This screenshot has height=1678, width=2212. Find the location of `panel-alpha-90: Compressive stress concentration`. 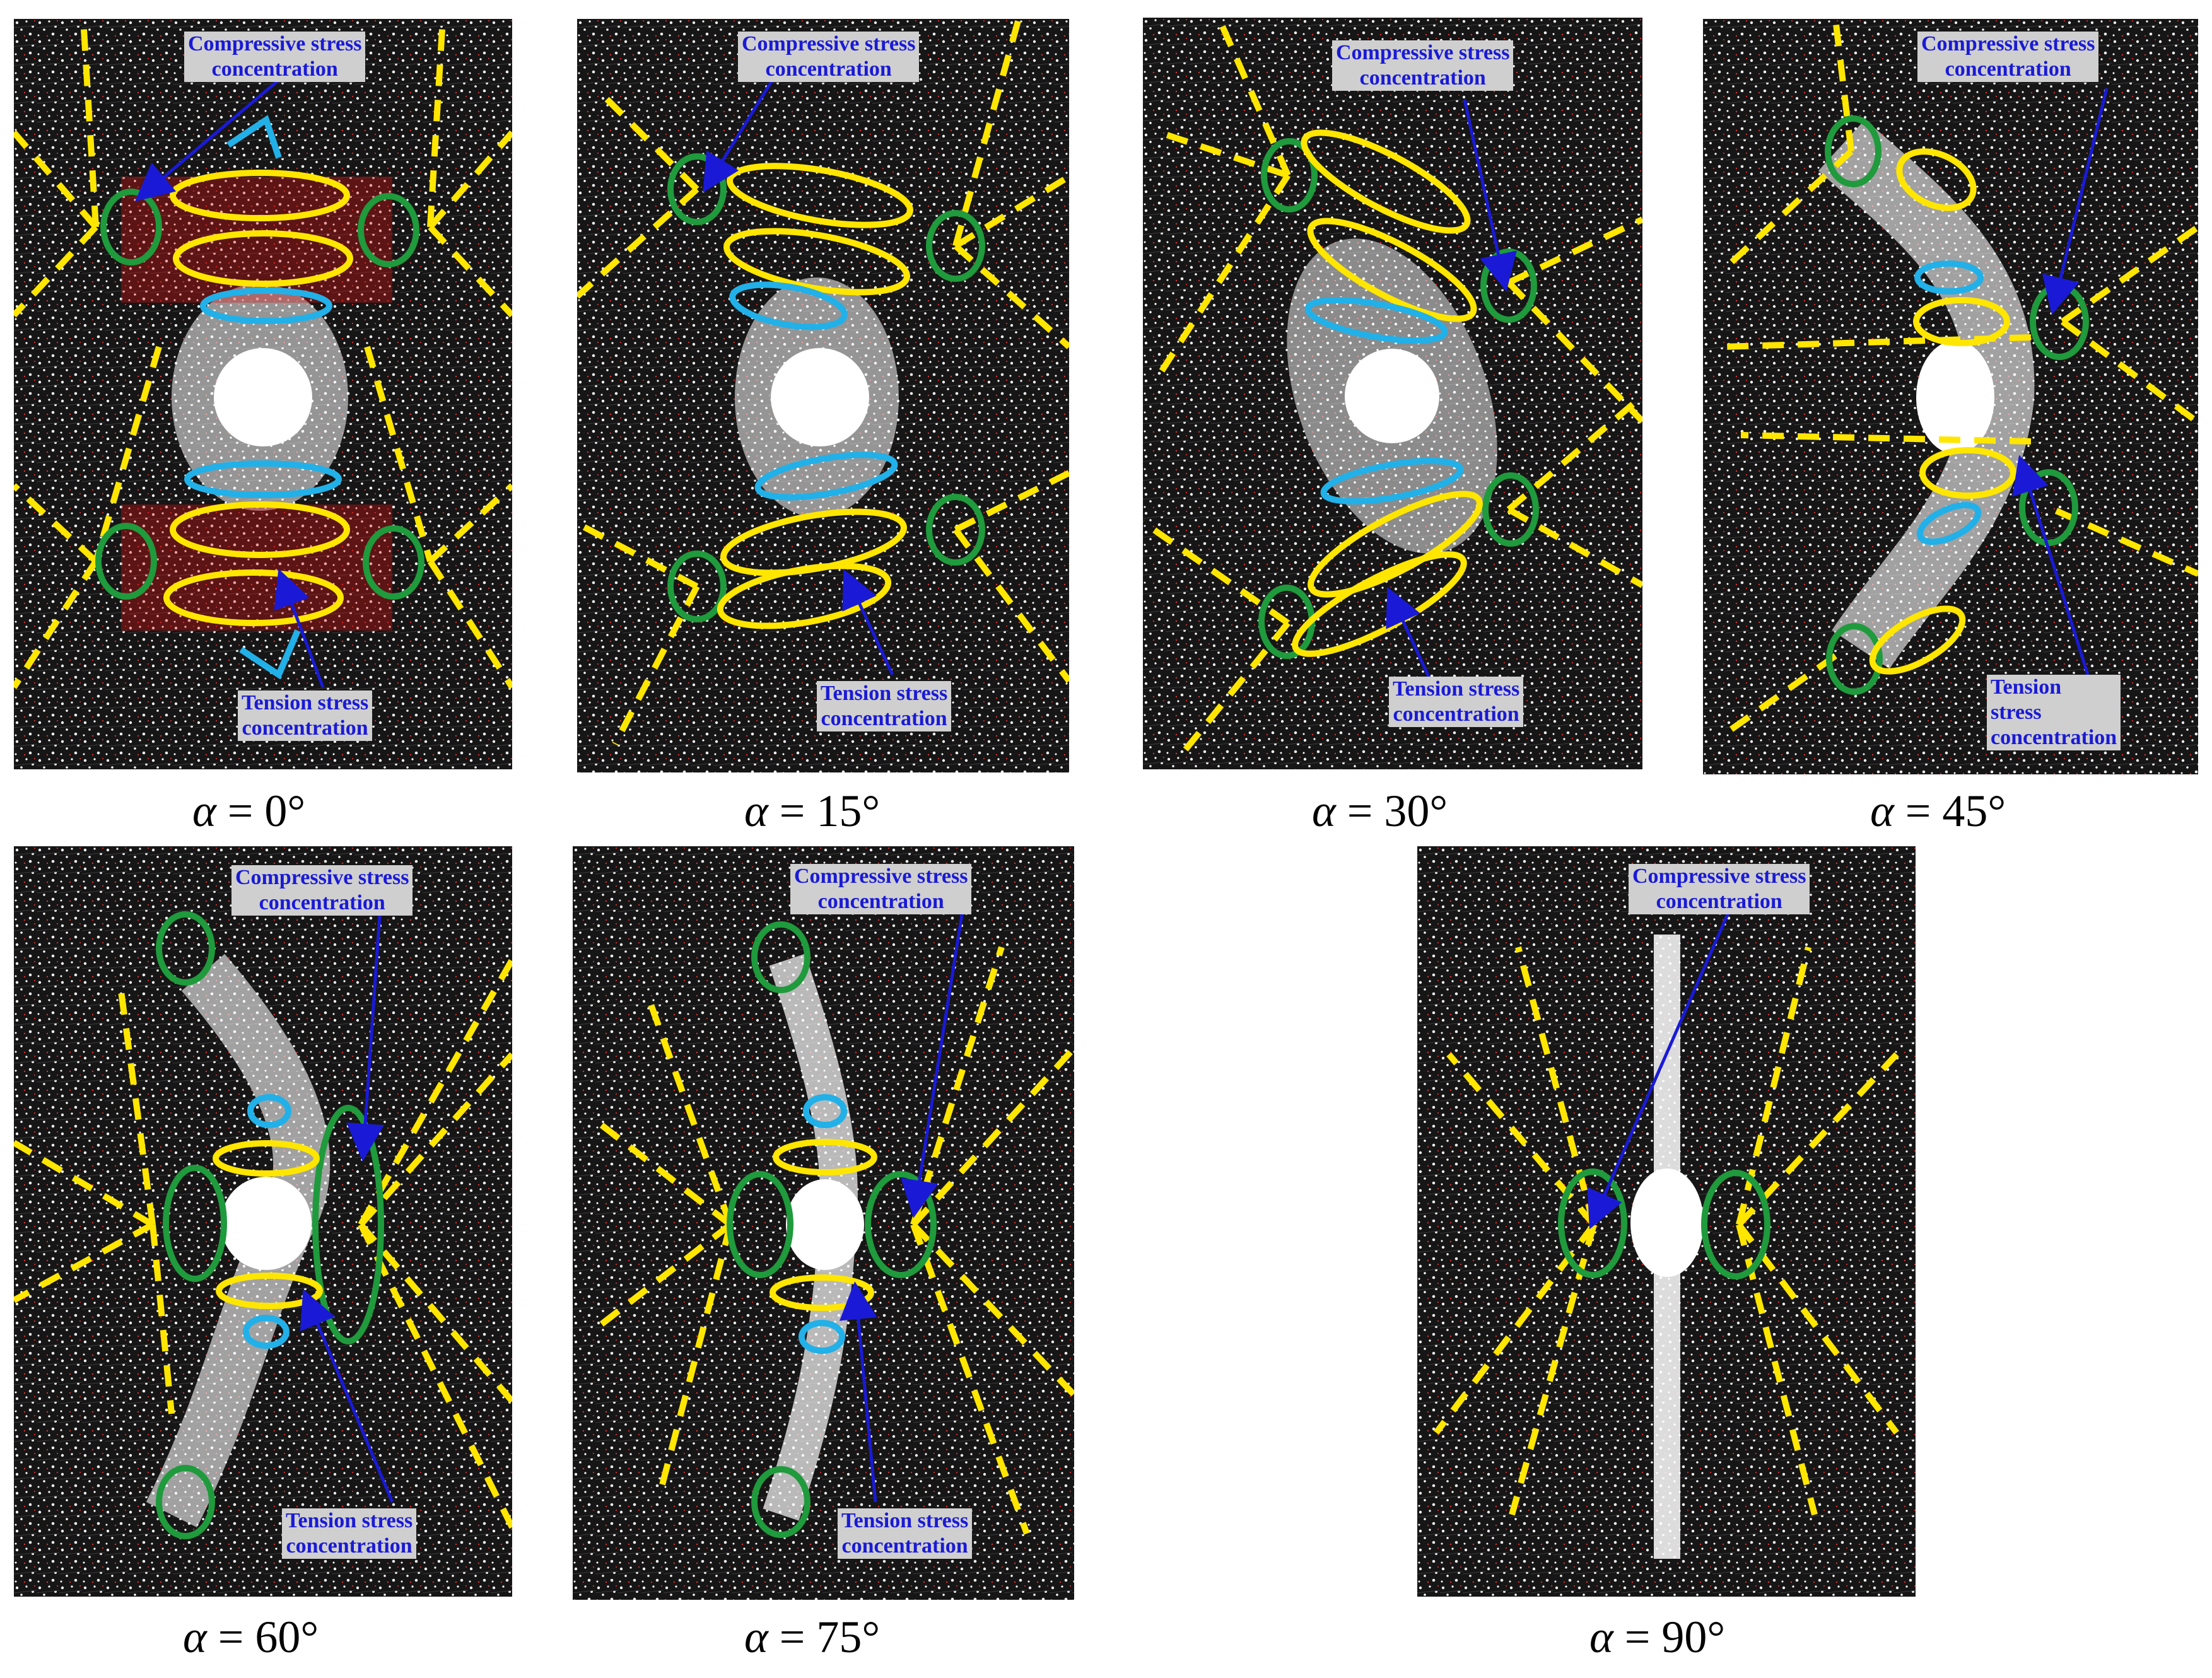

panel-alpha-90: Compressive stress concentration is located at coordinates (1666, 1221).